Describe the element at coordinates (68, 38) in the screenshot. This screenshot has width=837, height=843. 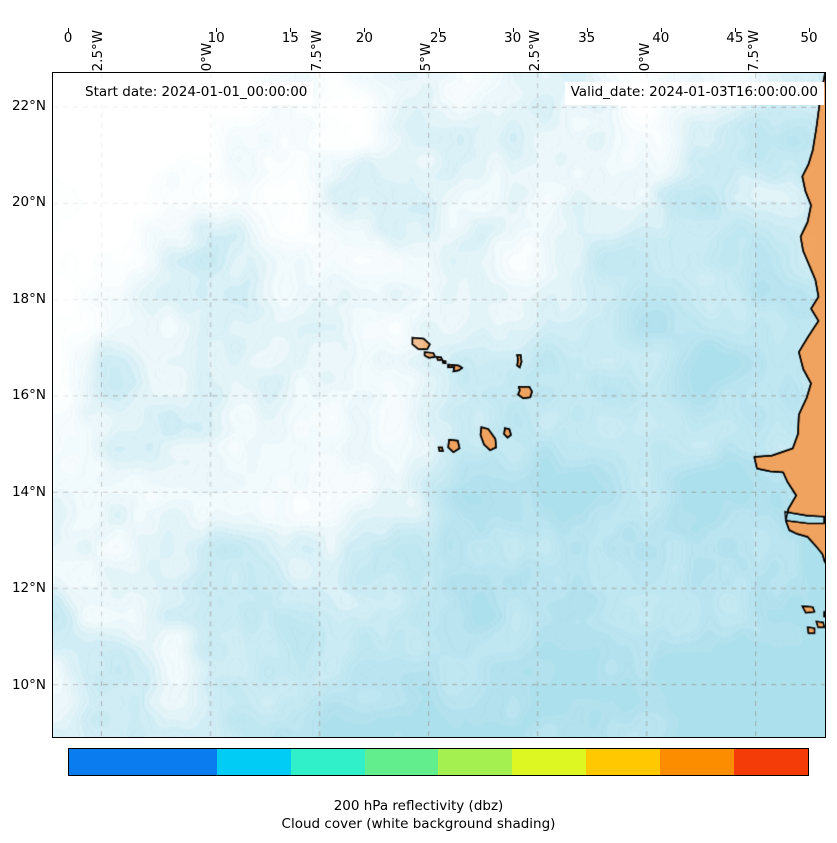
I see `colorbar-tick-label-0: 0` at that location.